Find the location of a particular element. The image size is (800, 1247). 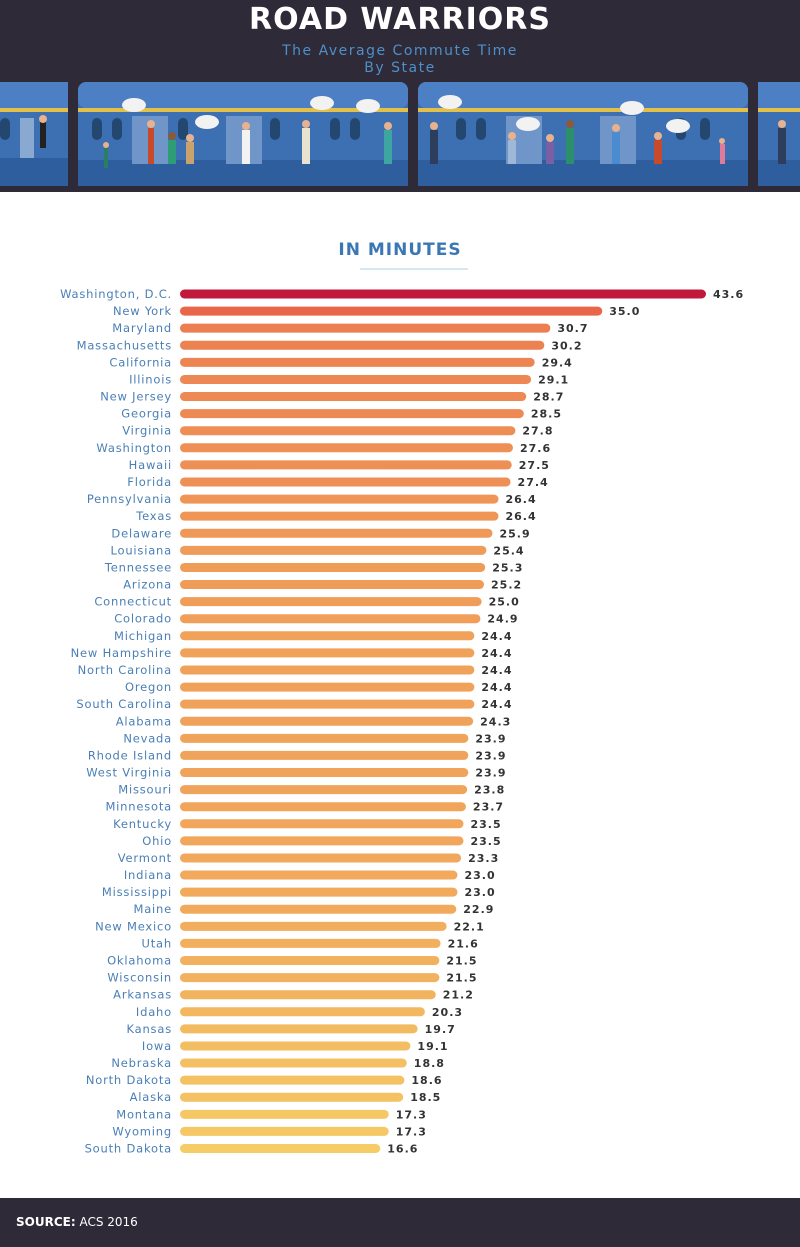

state-label: Montana is located at coordinates (144, 1114).